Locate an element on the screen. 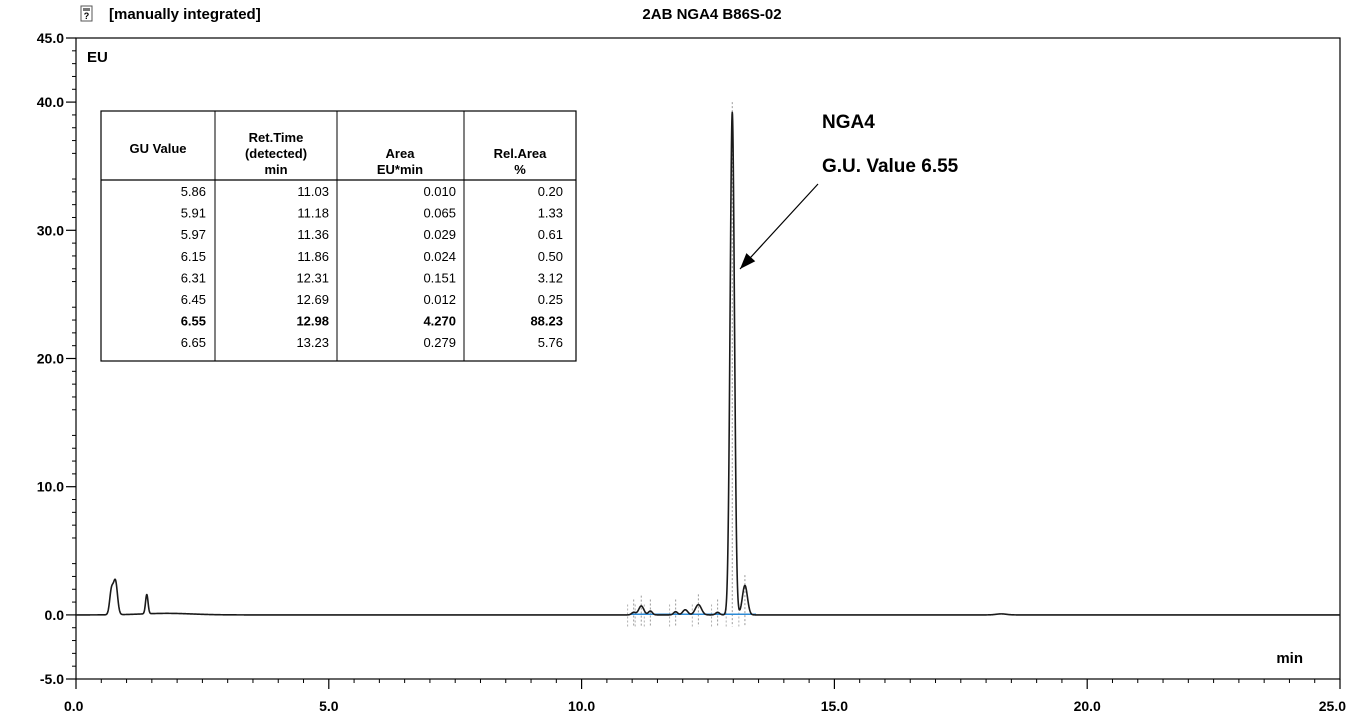 The height and width of the screenshot is (723, 1348). table-header-rel-area-line2: % is located at coordinates (520, 169).